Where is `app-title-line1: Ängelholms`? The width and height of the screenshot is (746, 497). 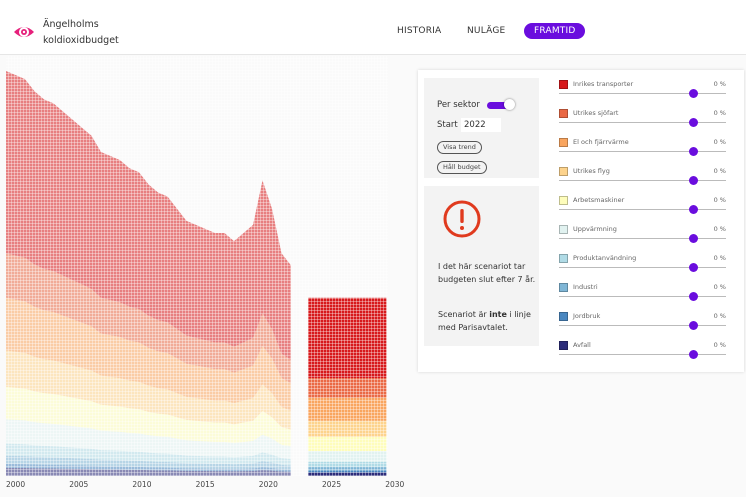
app-title-line1: Ängelholms is located at coordinates (71, 24).